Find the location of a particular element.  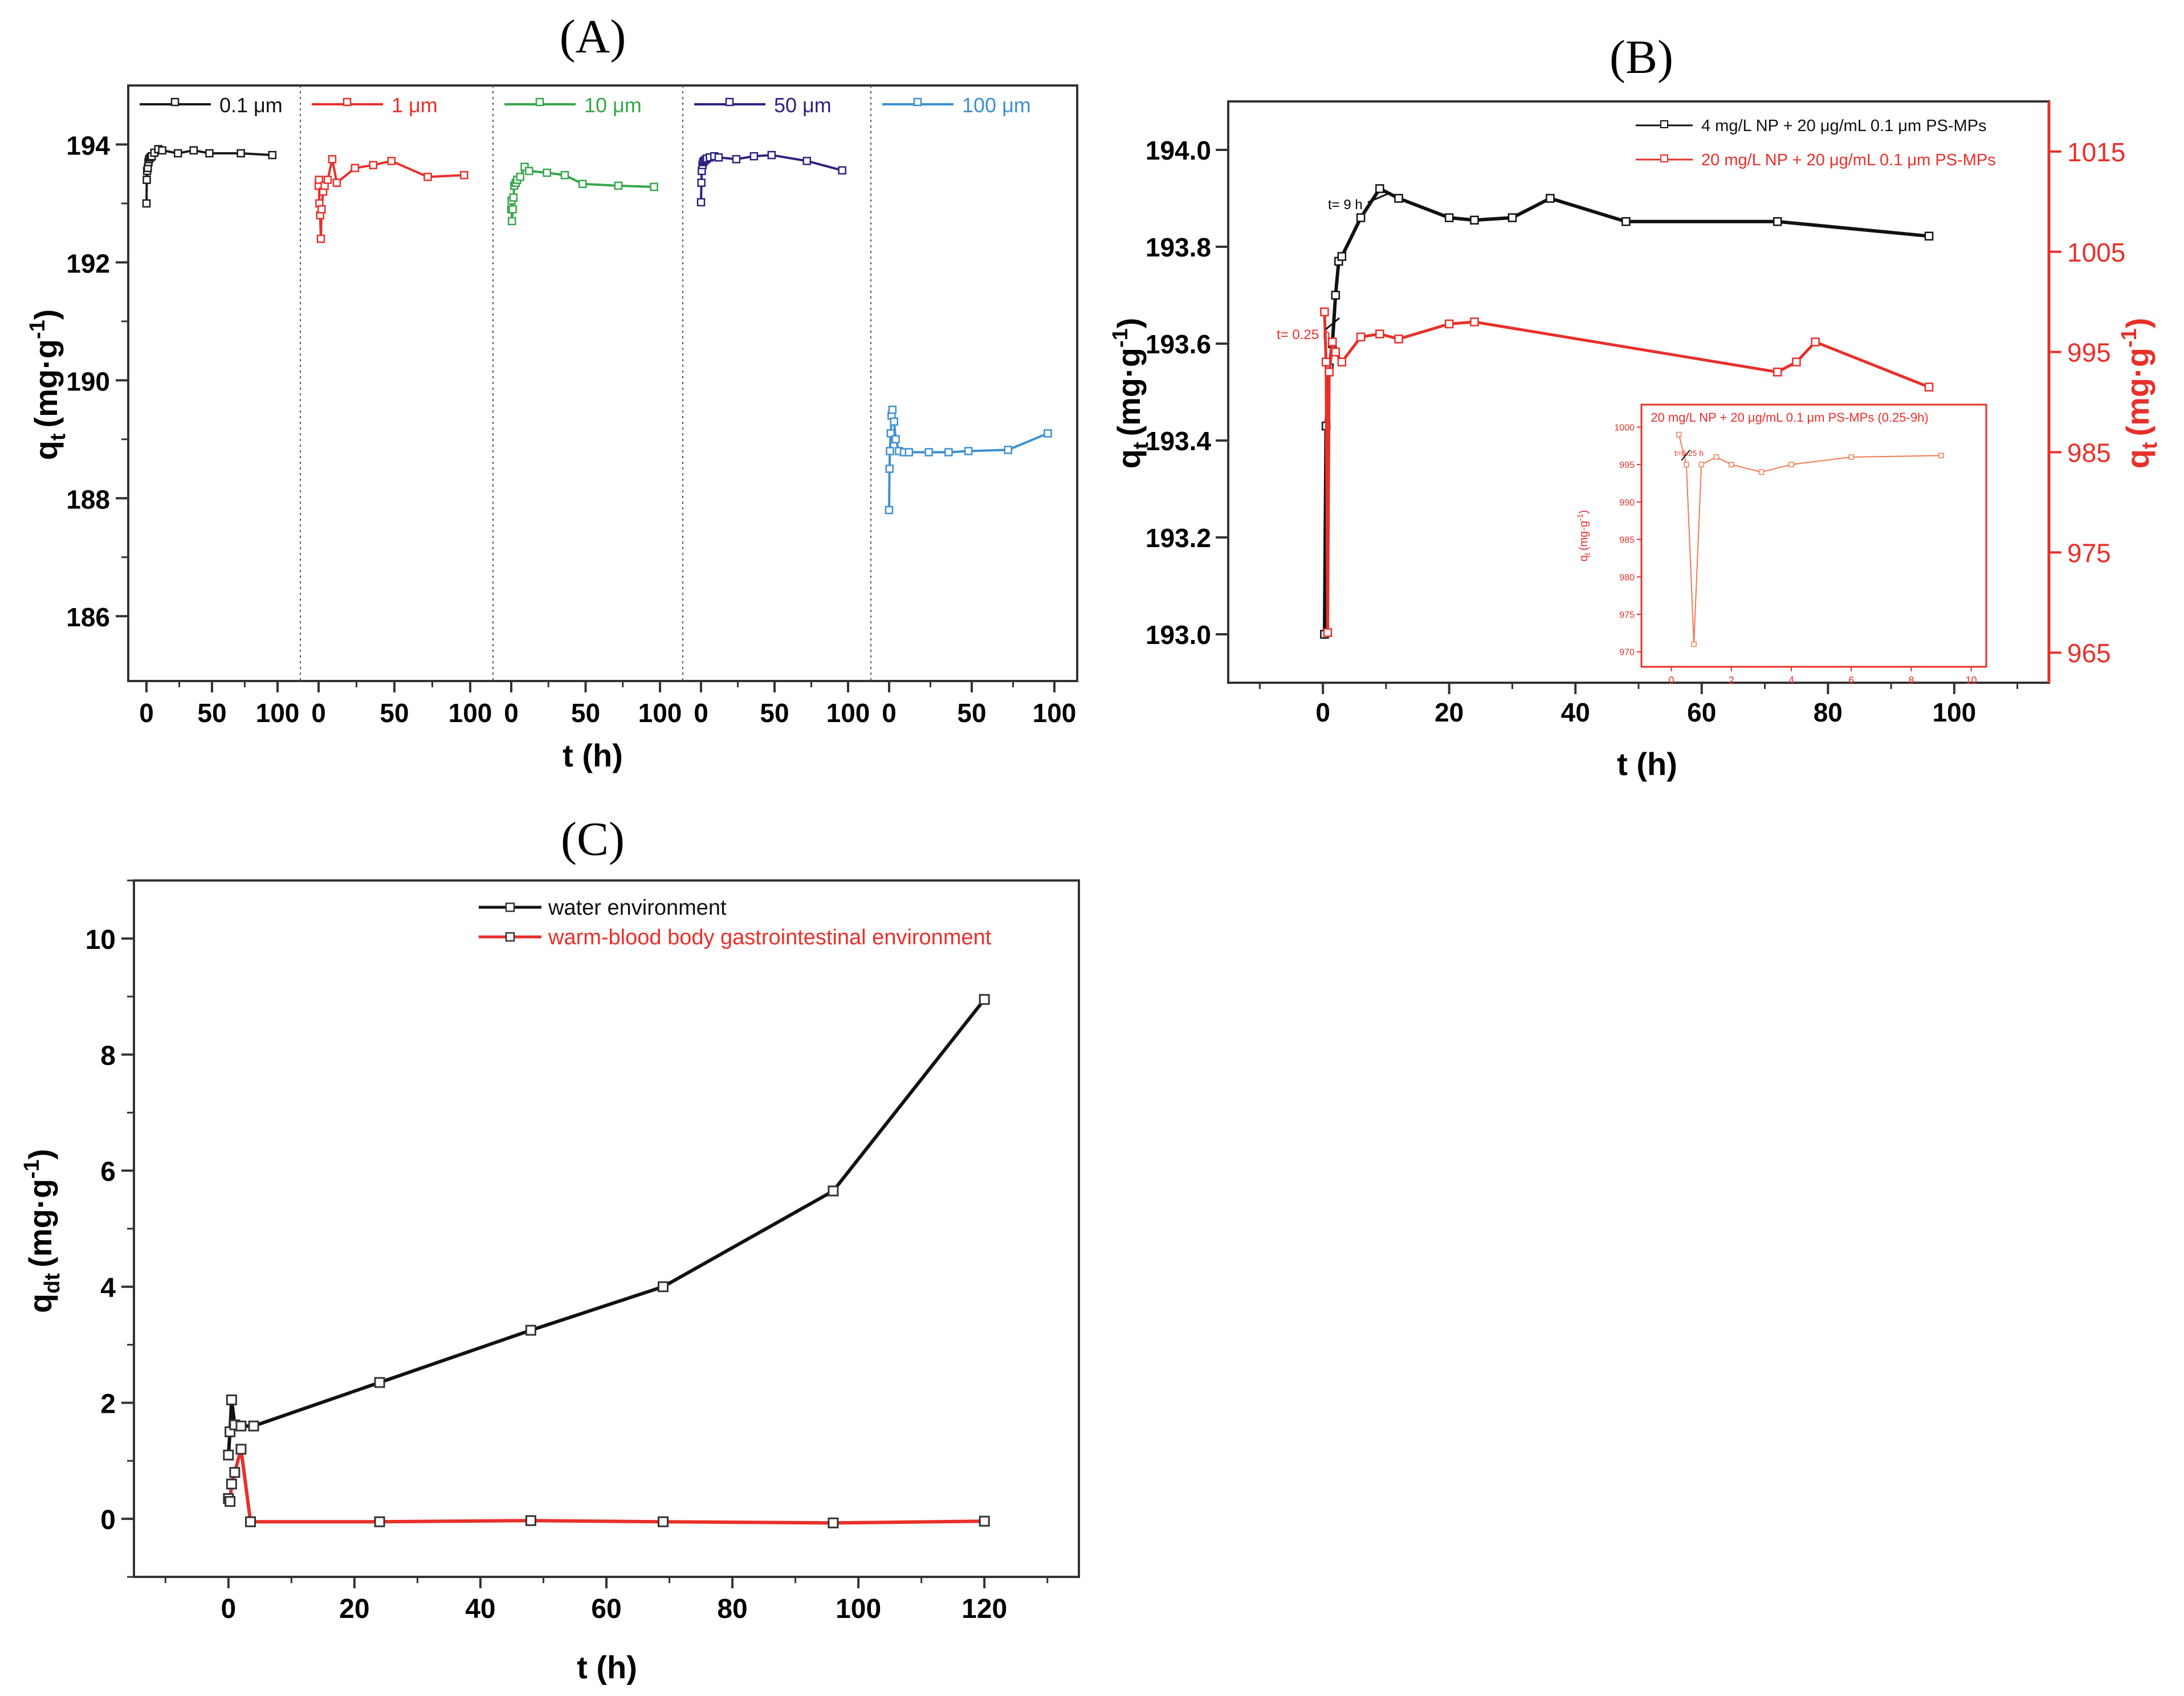

panel-b-y-label-left-main: q is located at coordinates (1129, 459).